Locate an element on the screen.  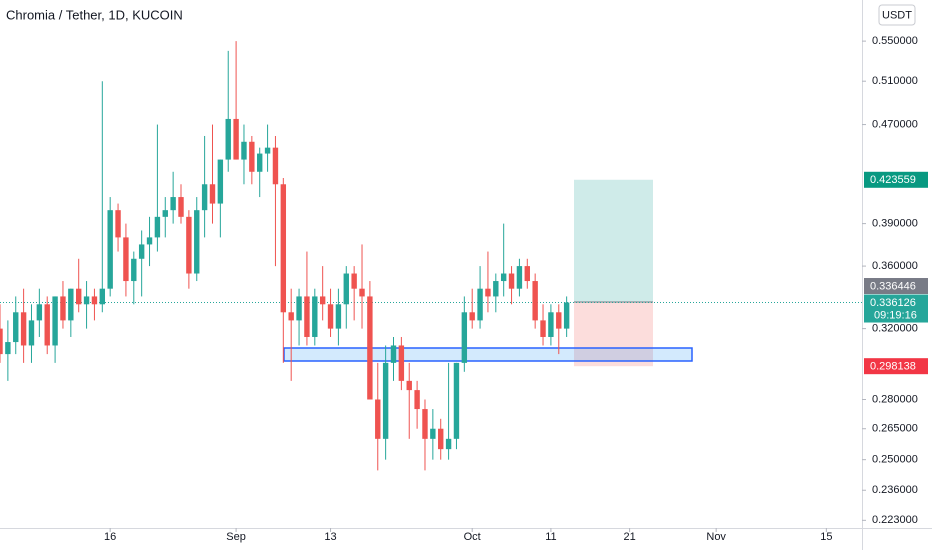
y-tick-label: 0.510000 is located at coordinates (895, 81).